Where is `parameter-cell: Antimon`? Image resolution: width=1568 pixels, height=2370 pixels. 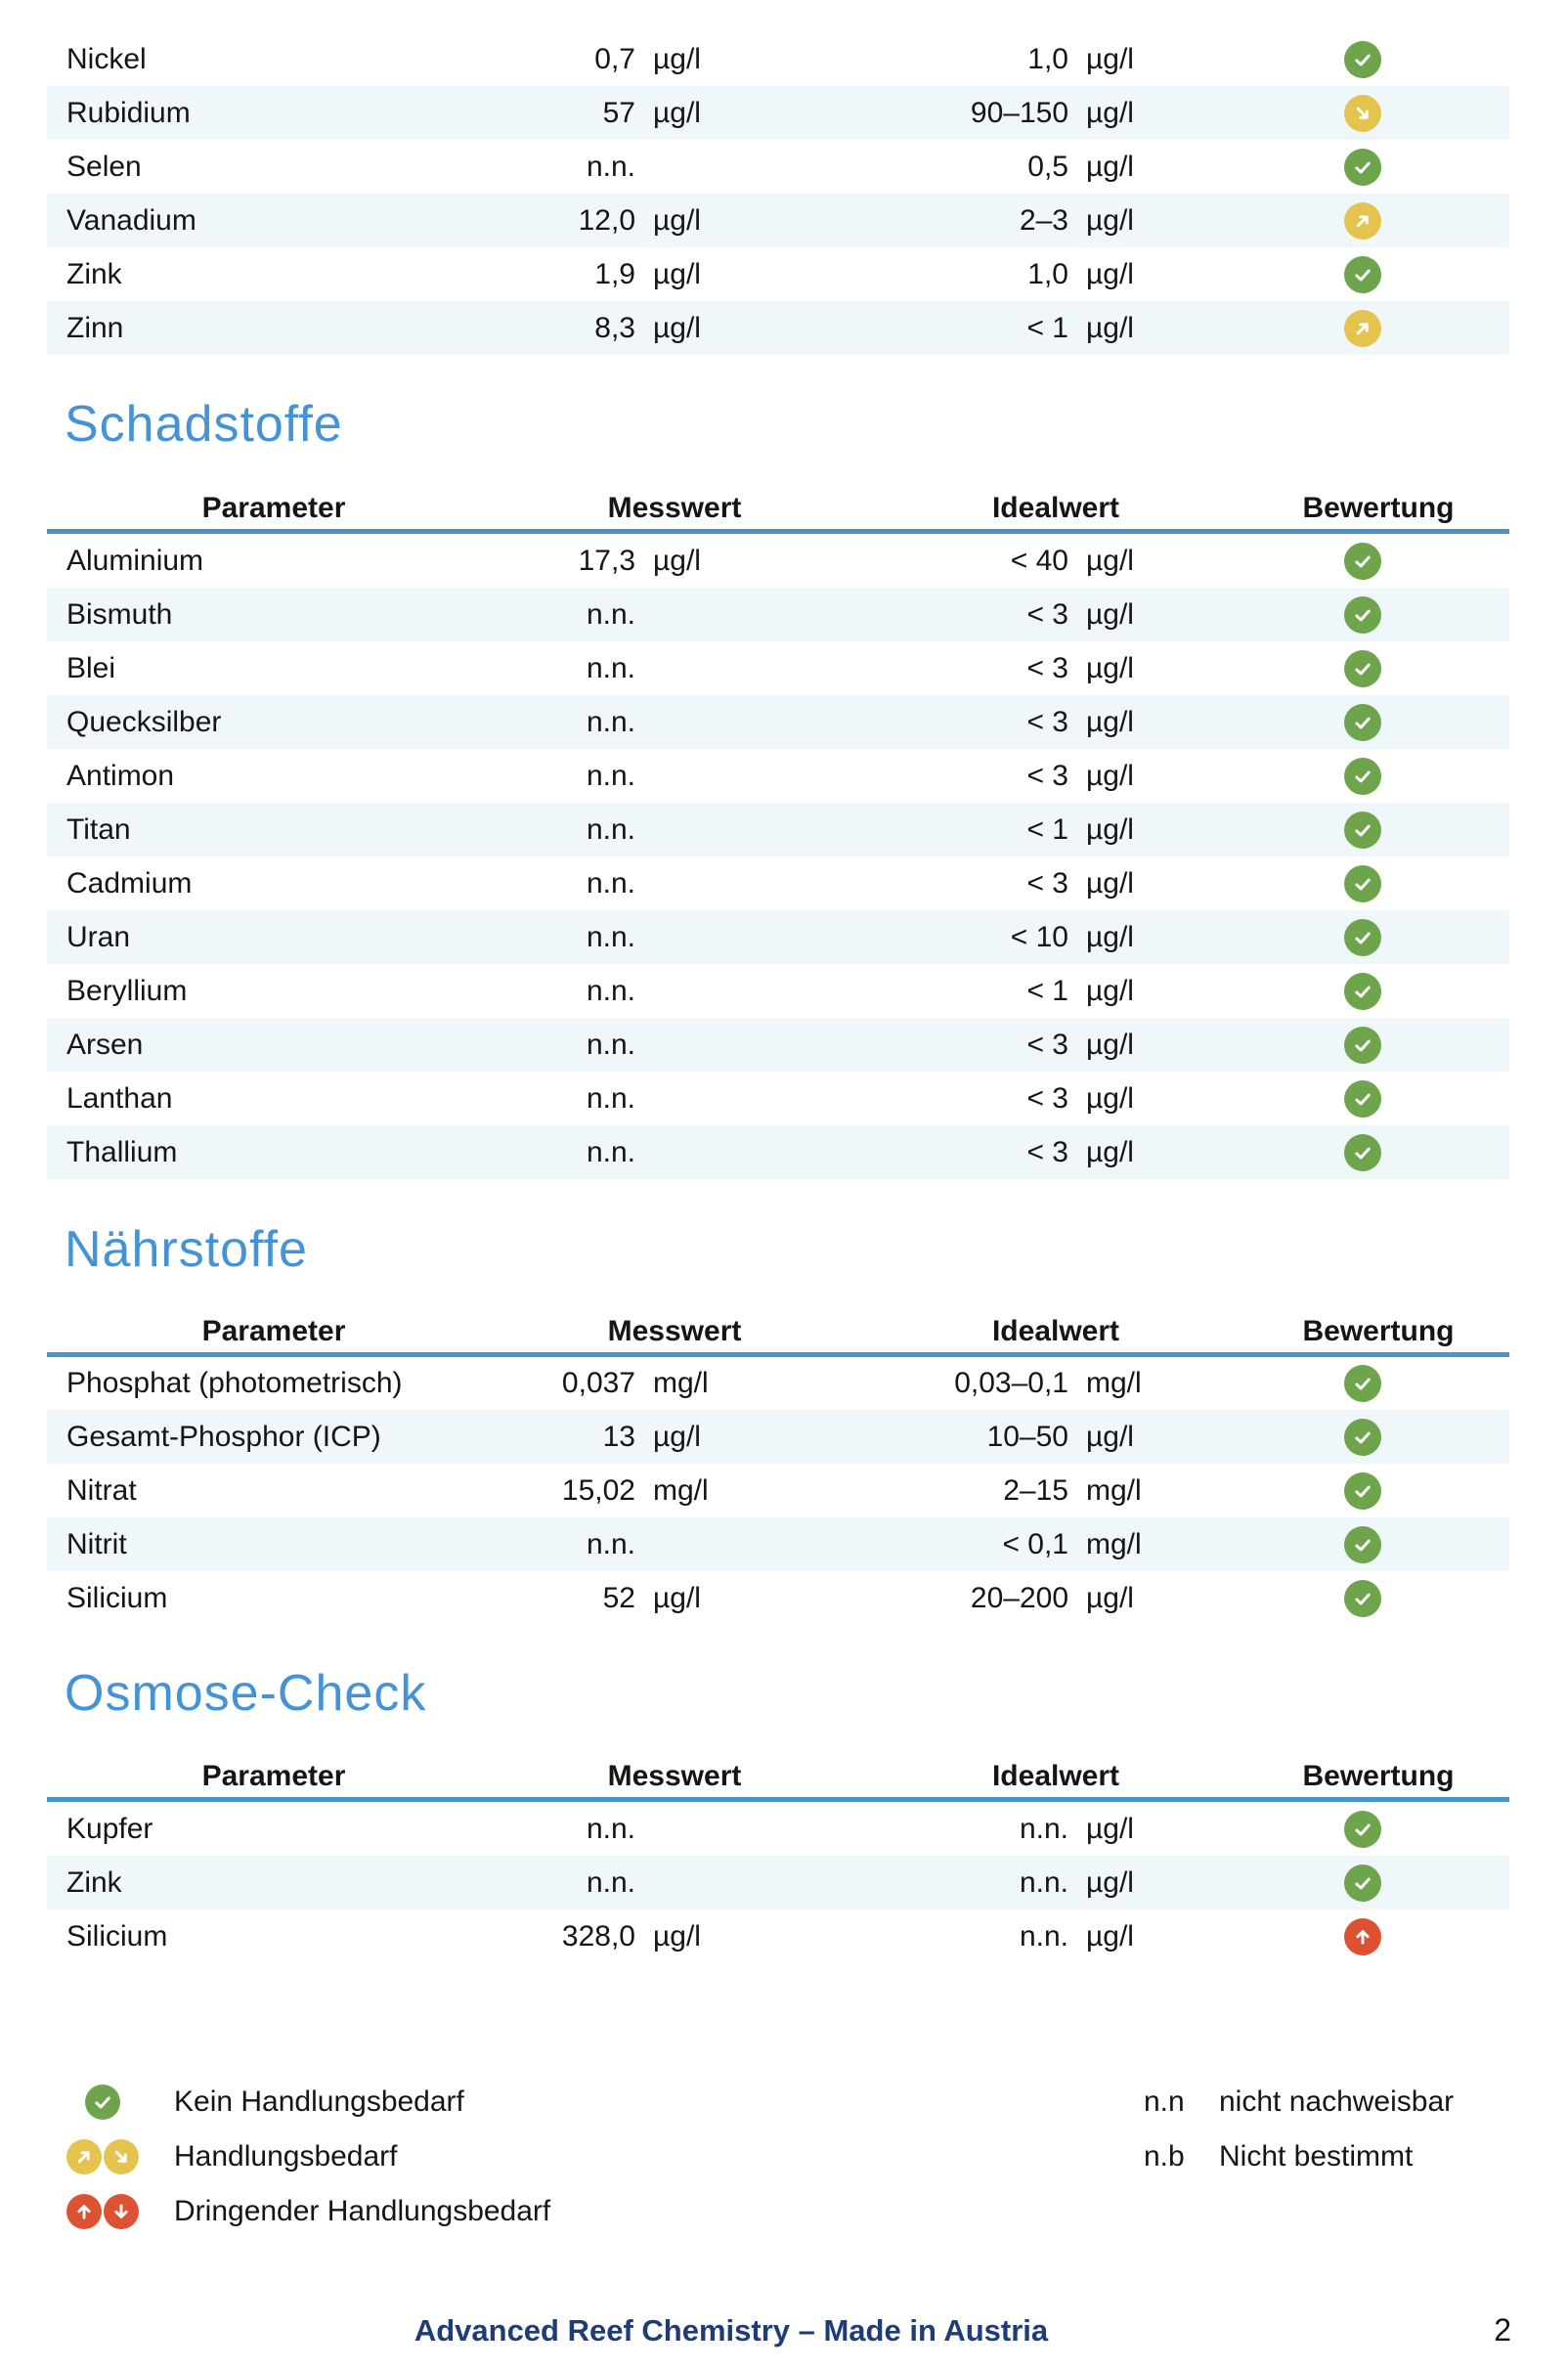 parameter-cell: Antimon is located at coordinates (120, 775).